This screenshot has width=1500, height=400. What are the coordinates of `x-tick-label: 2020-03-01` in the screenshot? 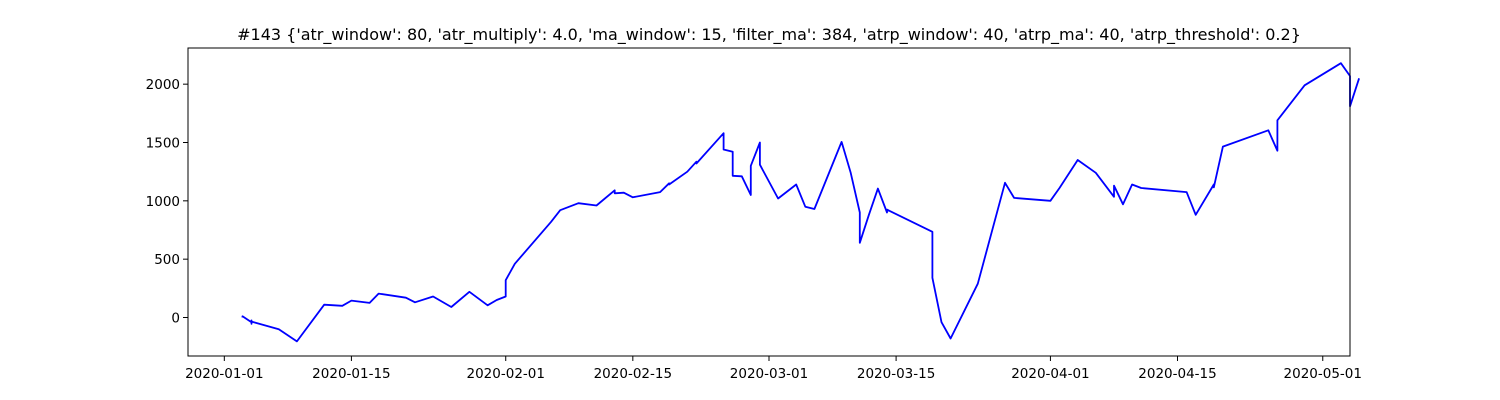 It's located at (769, 374).